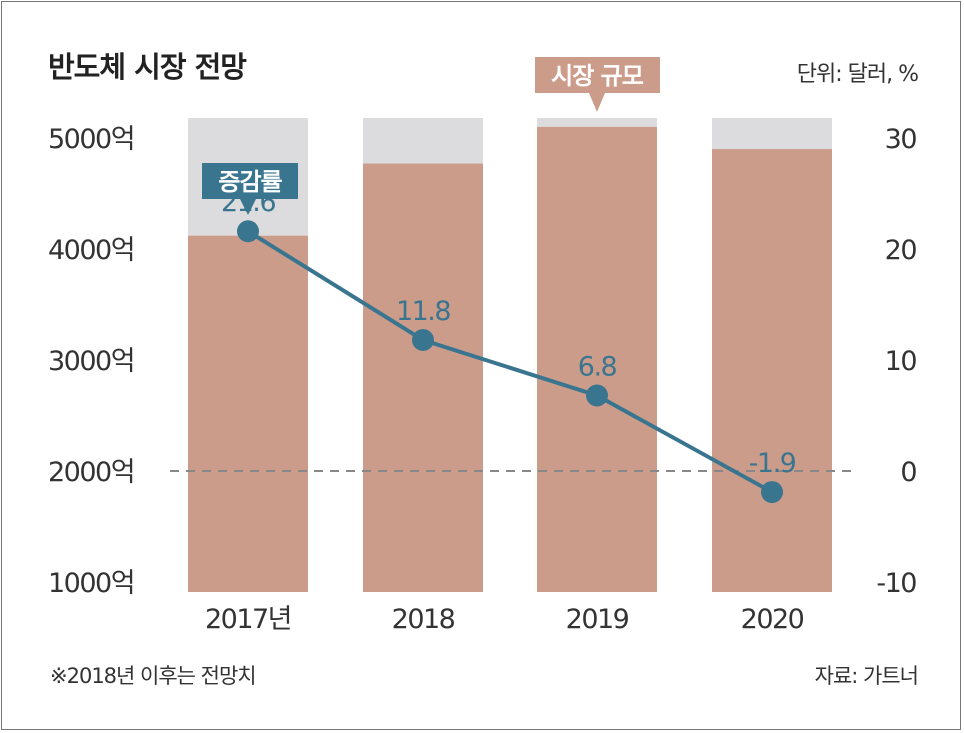  Describe the element at coordinates (91, 472) in the screenshot. I see `left-tick-label: 2000억` at that location.